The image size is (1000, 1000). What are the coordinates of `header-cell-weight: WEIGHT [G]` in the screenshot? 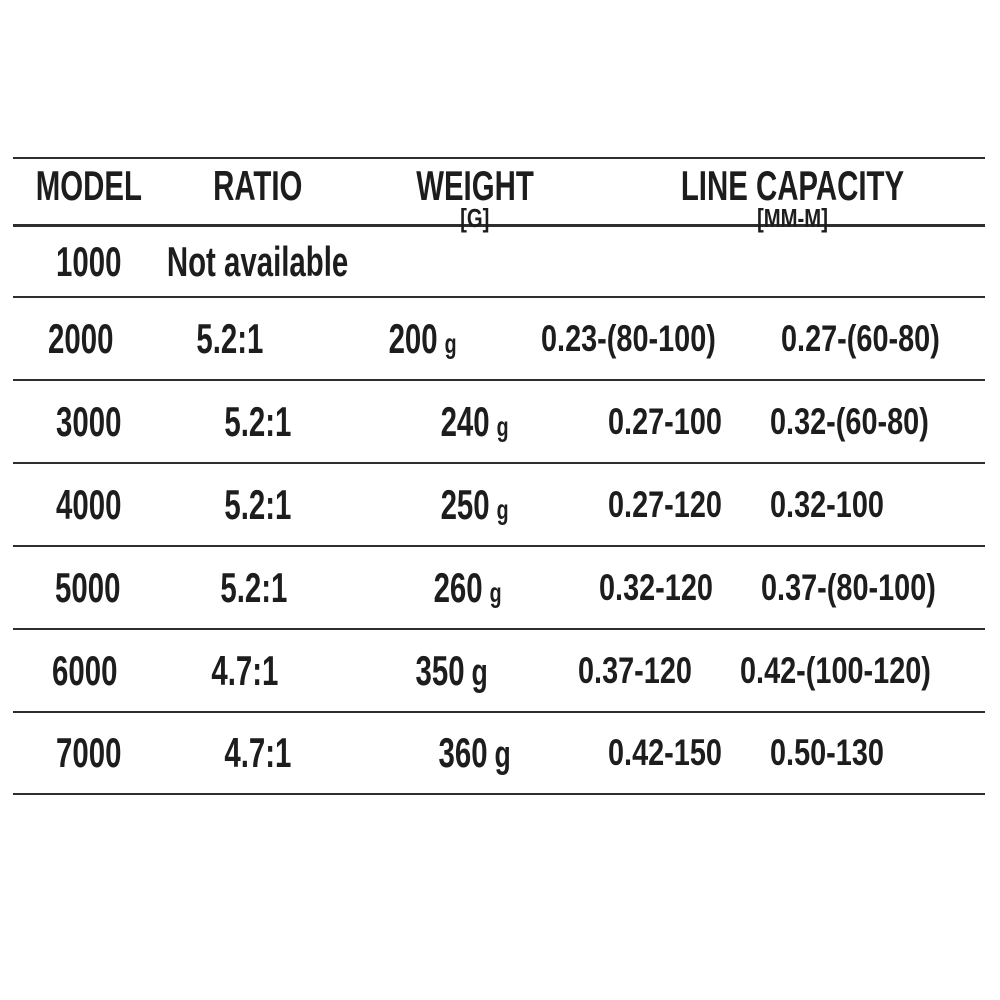 It's located at (475, 195).